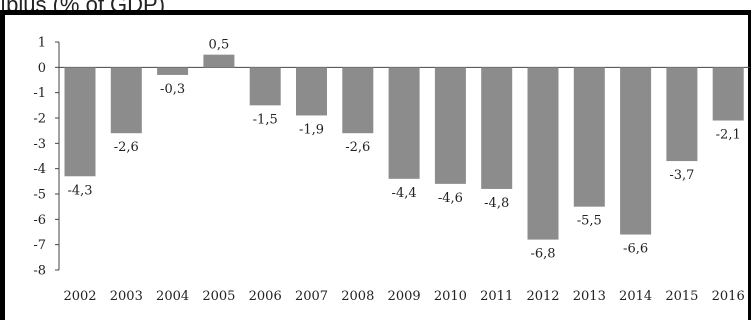  What do you see at coordinates (218, 296) in the screenshot?
I see `x-tick-label: 2005` at bounding box center [218, 296].